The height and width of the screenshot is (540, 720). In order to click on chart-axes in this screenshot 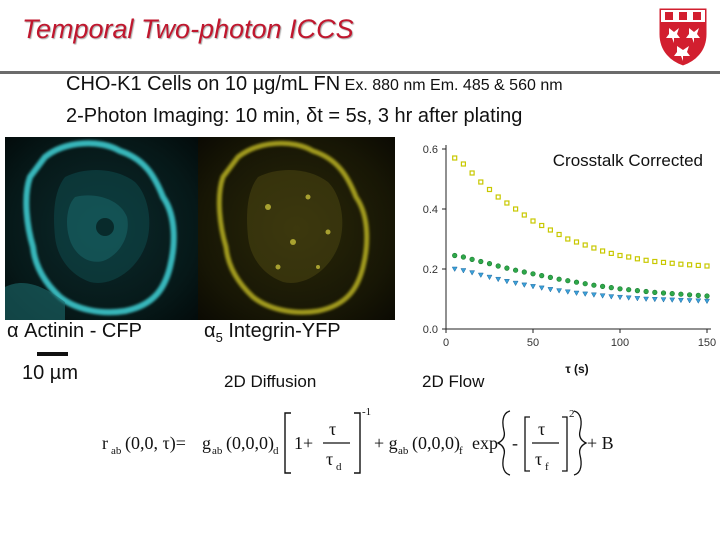, I will do `click(578, 237)`.